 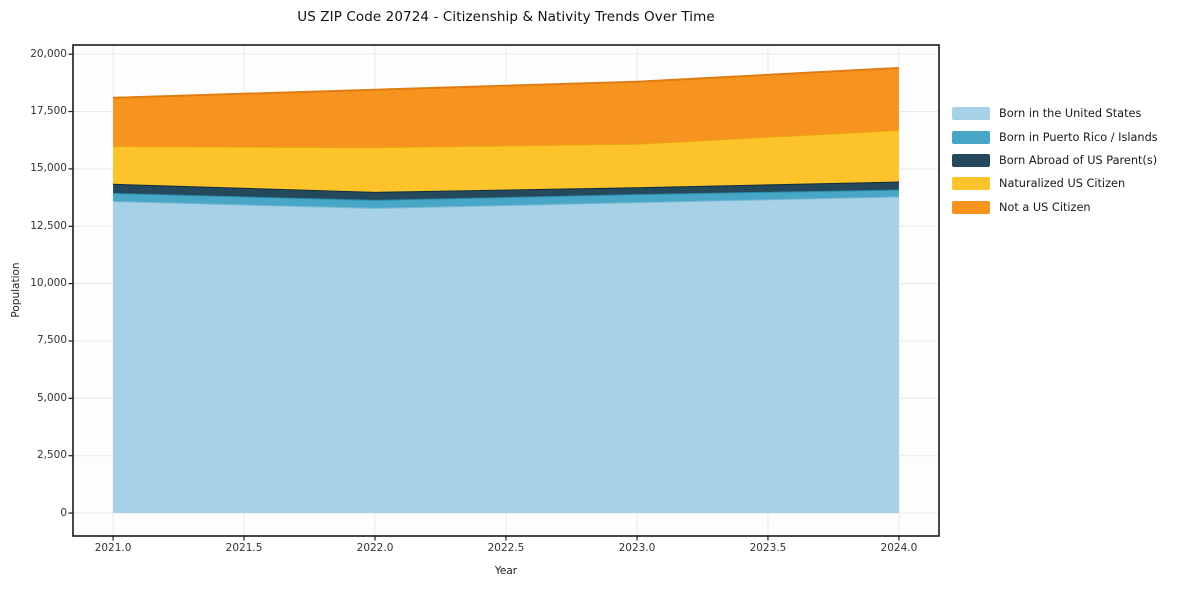 I want to click on y-tick-label: 17,500, so click(x=48, y=111).